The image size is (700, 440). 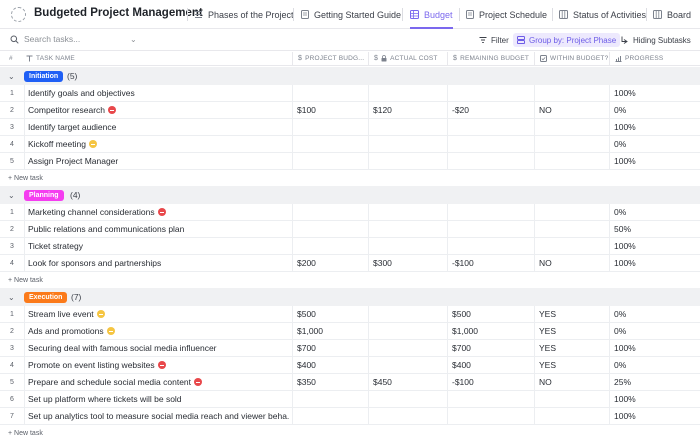 I want to click on table-row: 2 Ads and promotions $1,000 $1,000 YES 0%, so click(x=350, y=331).